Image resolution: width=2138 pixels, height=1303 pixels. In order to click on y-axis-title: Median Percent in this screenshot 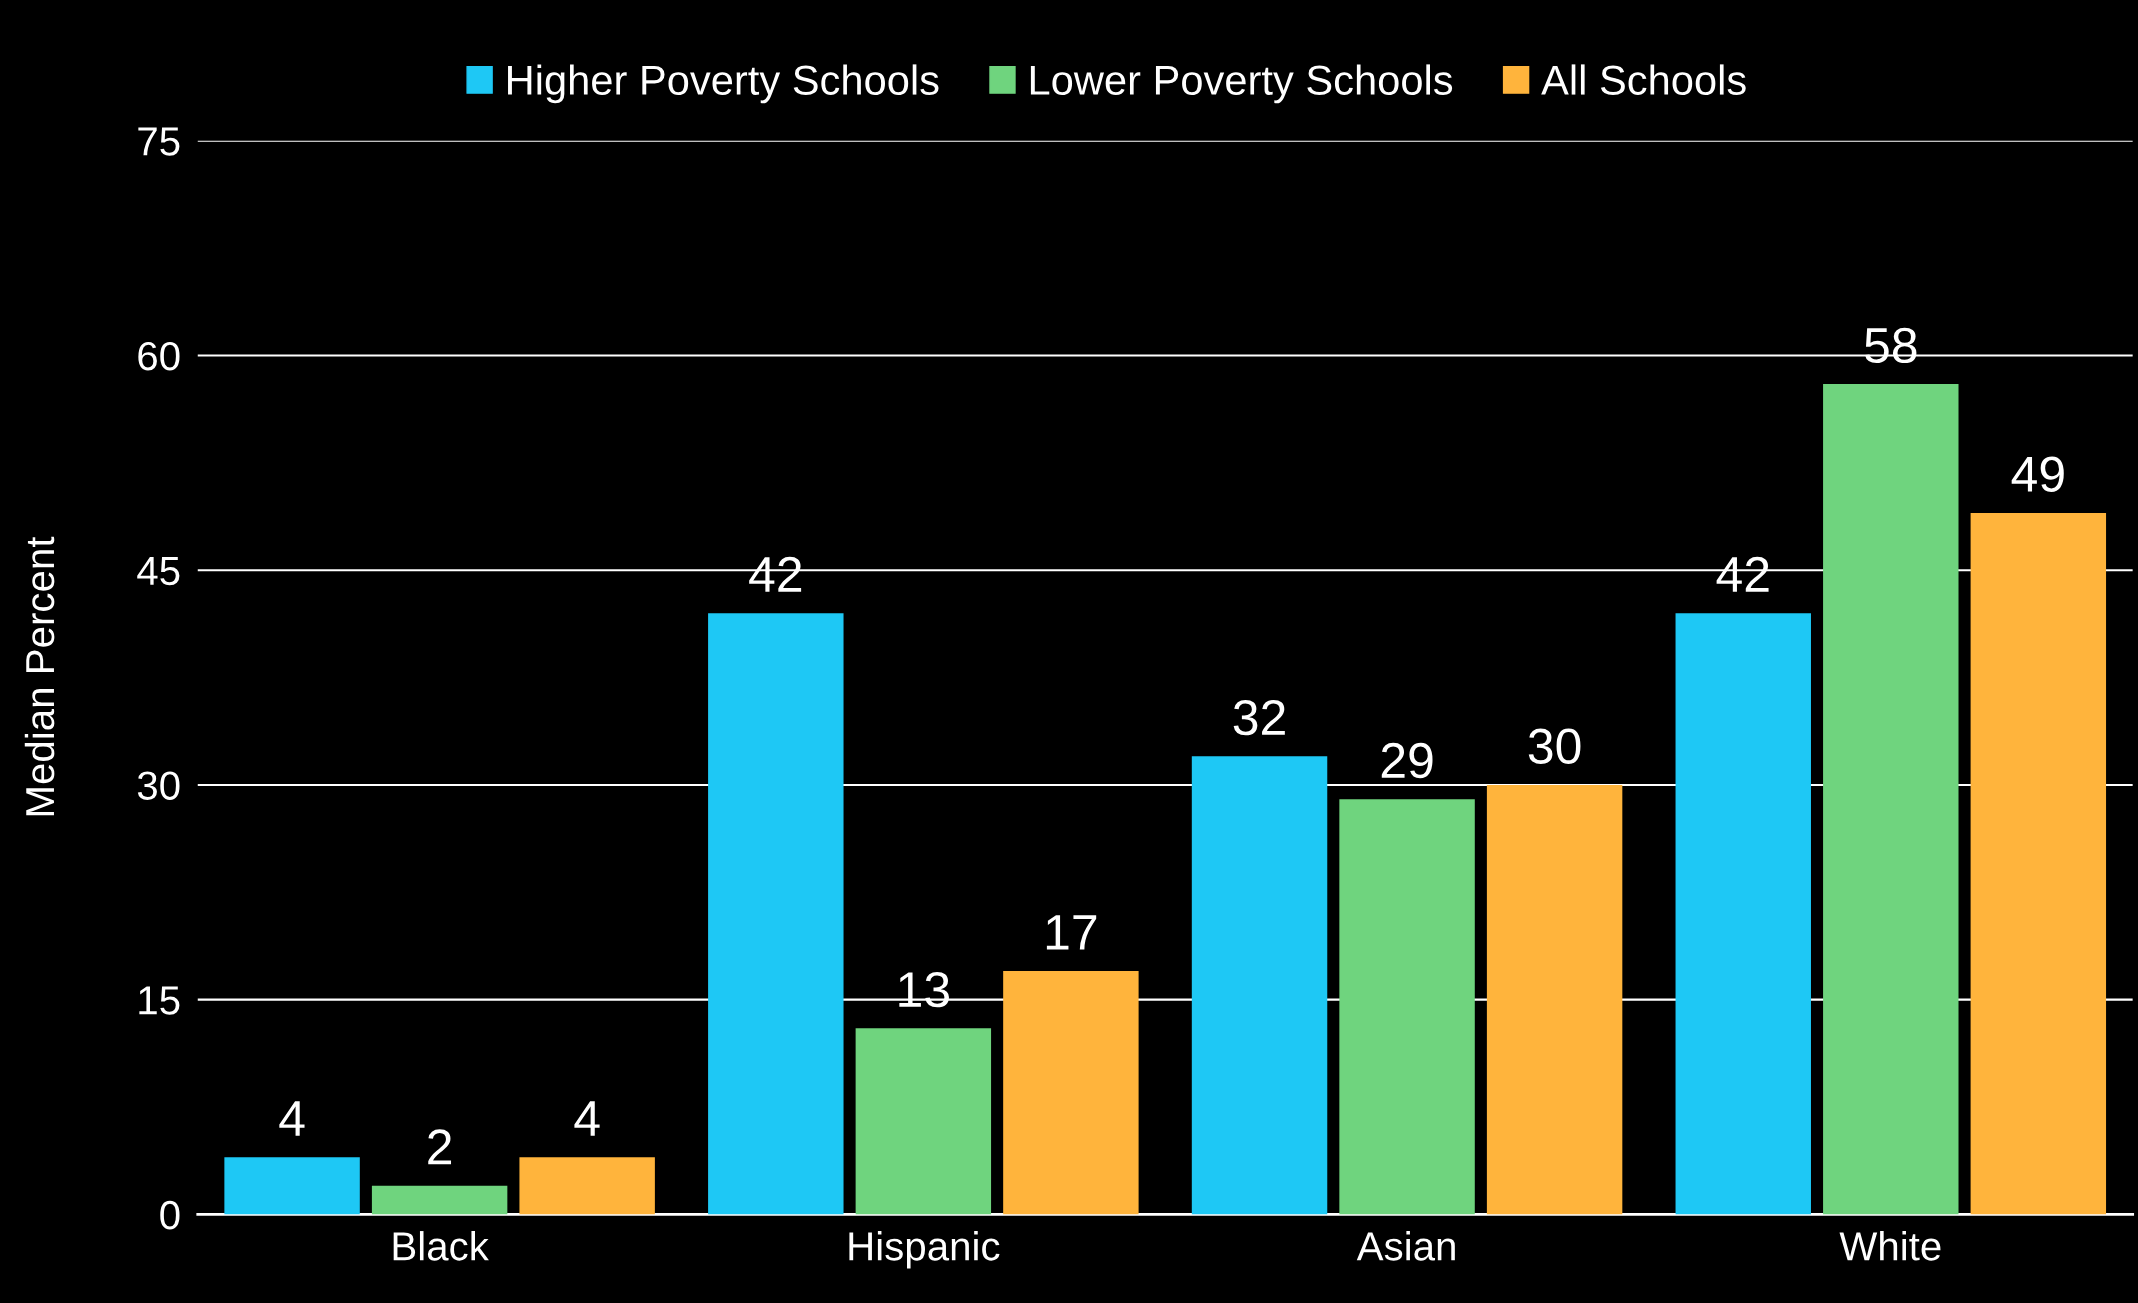, I will do `click(39, 676)`.